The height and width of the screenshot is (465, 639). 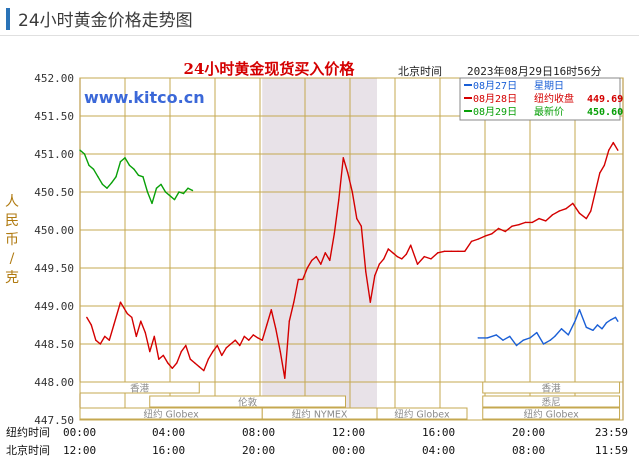 I want to click on y-tick-label: 449.00, so click(x=54, y=306).